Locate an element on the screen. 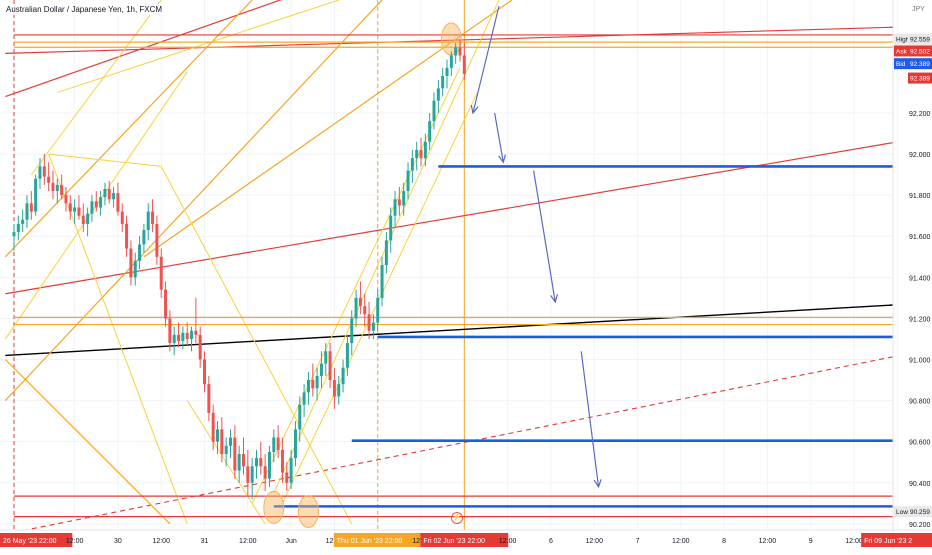 The image size is (932, 555). time-tick-label: 31 is located at coordinates (205, 541).